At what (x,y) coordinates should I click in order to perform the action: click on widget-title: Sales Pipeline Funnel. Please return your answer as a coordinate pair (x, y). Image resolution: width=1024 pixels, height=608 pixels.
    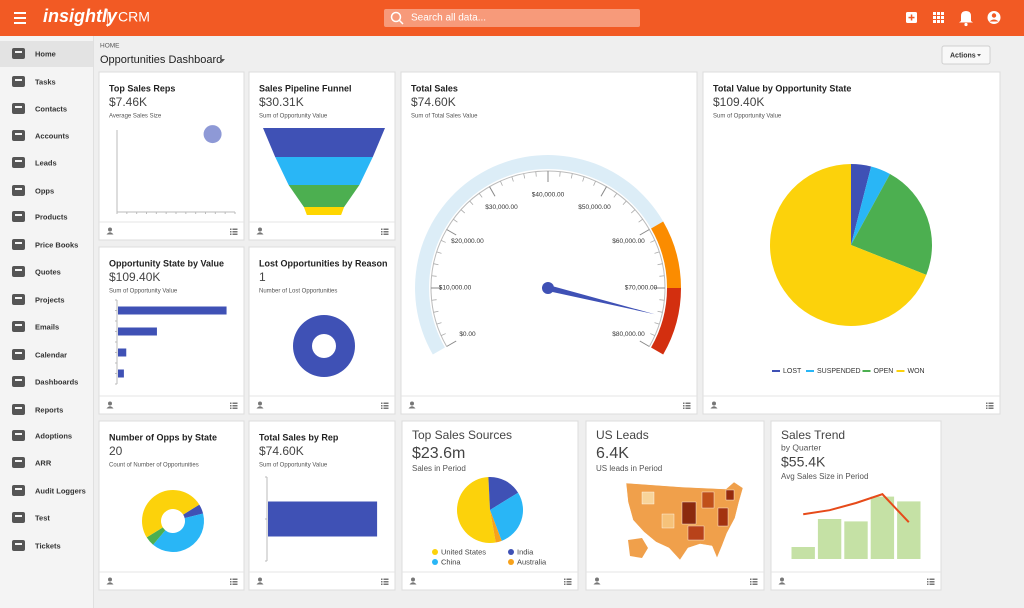
    Looking at the image, I should click on (305, 88).